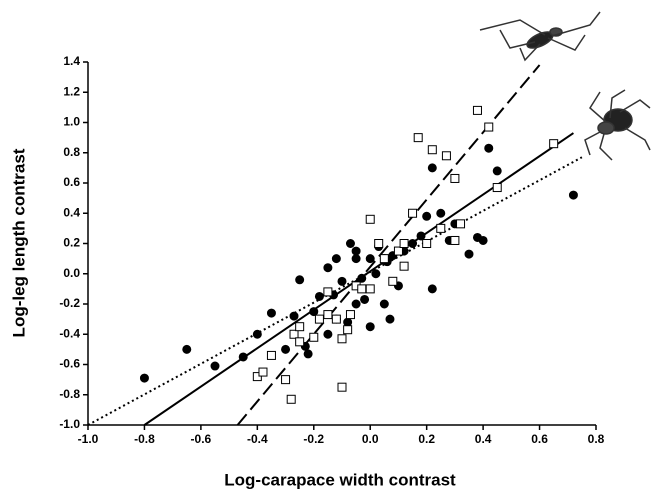 The width and height of the screenshot is (658, 498). Describe the element at coordinates (71, 91) in the screenshot. I see `y-tick-label: 1.2` at that location.